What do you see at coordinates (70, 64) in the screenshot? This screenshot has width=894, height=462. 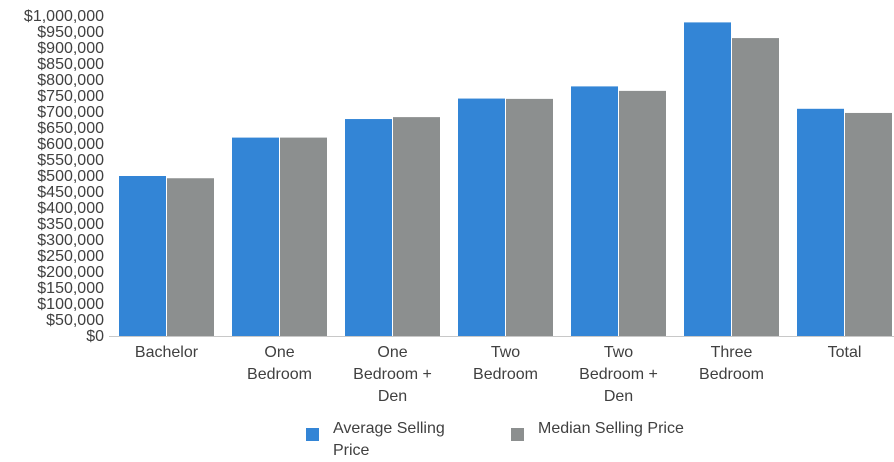 I see `y-tick-label: $850,000` at bounding box center [70, 64].